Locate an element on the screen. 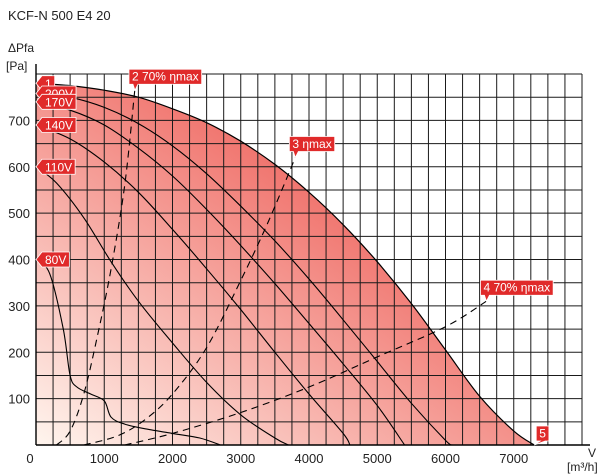  x-tick-label: 7000 is located at coordinates (513, 458).